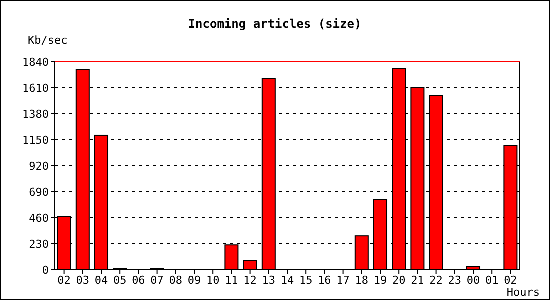 The image size is (550, 300). Describe the element at coordinates (231, 280) in the screenshot. I see `x-tick-label: 11` at that location.